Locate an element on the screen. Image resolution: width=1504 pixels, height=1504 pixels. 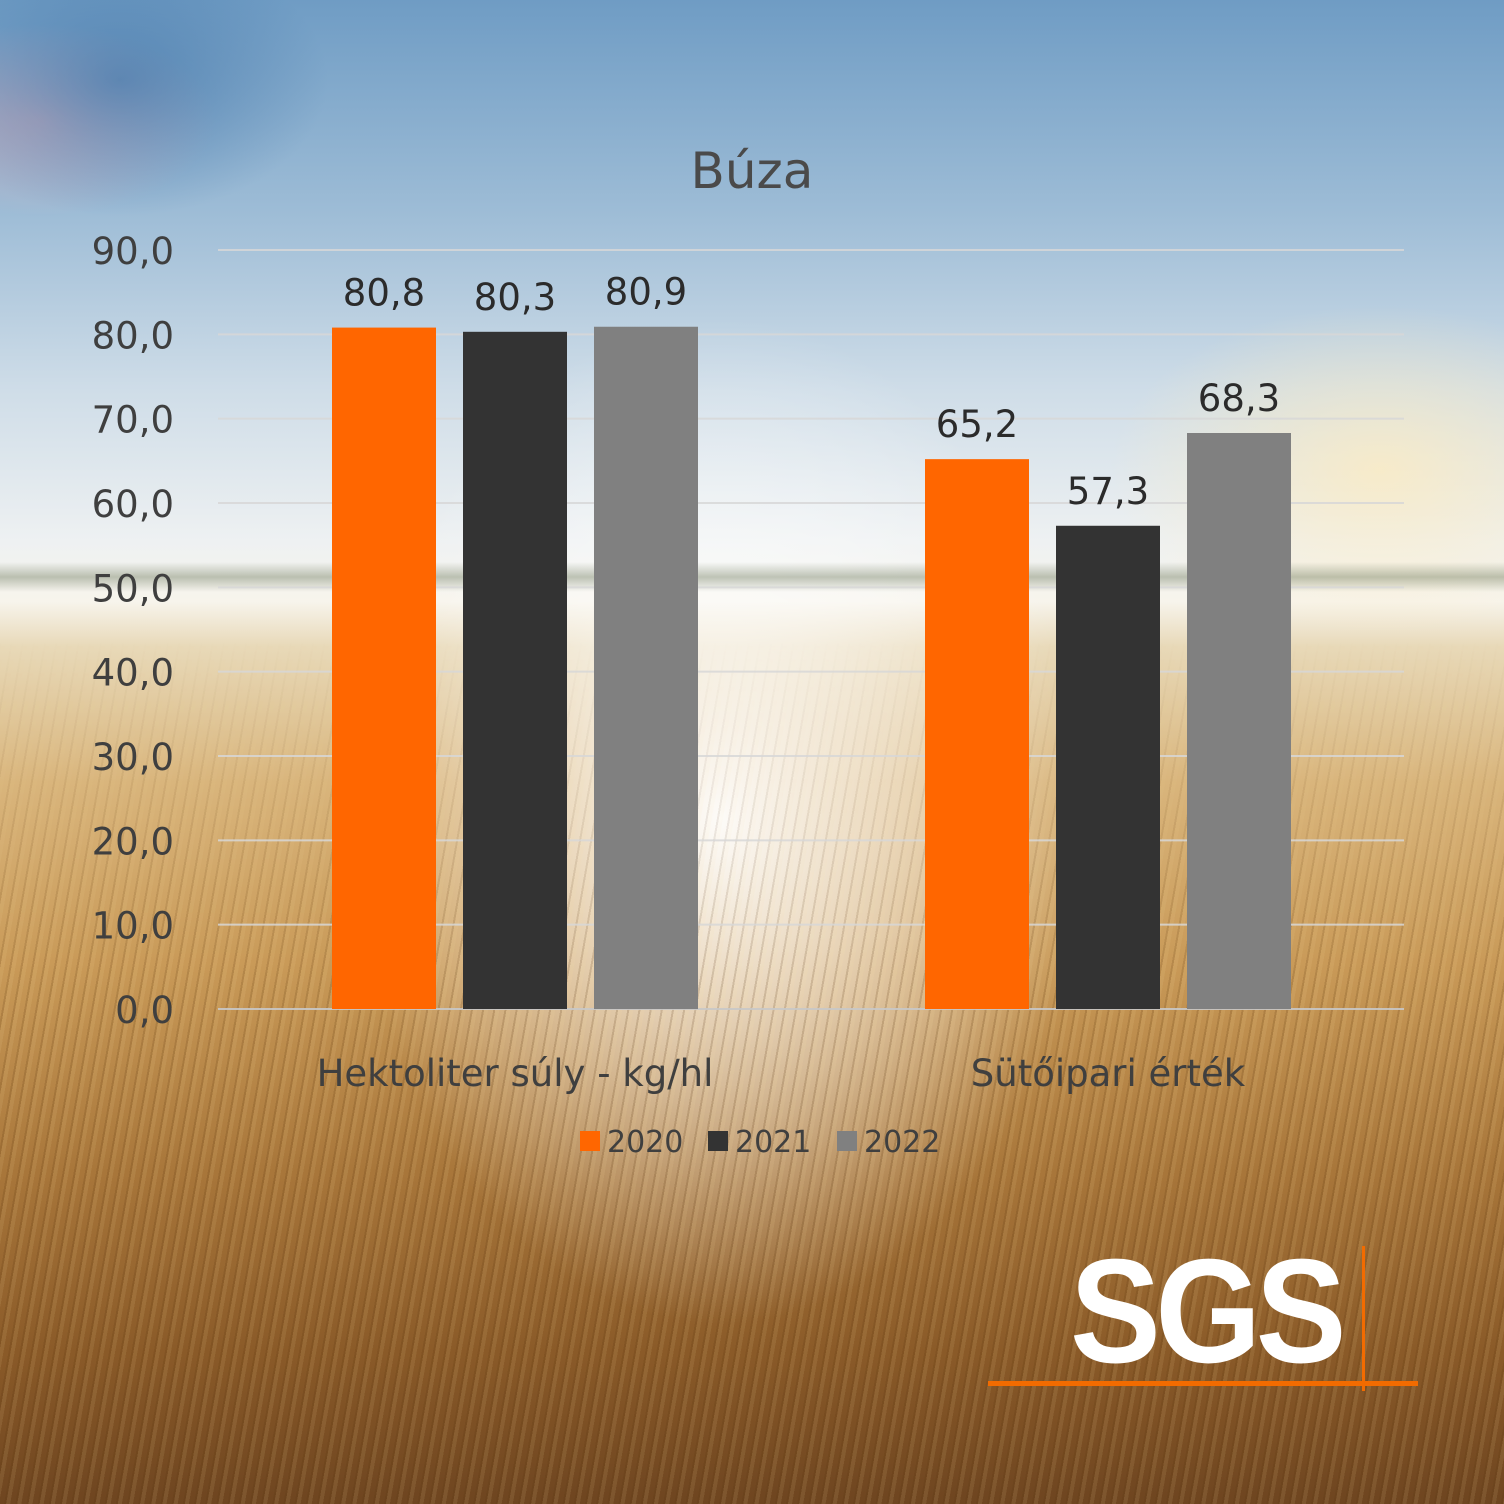
data-label: 80,8 is located at coordinates (384, 293).